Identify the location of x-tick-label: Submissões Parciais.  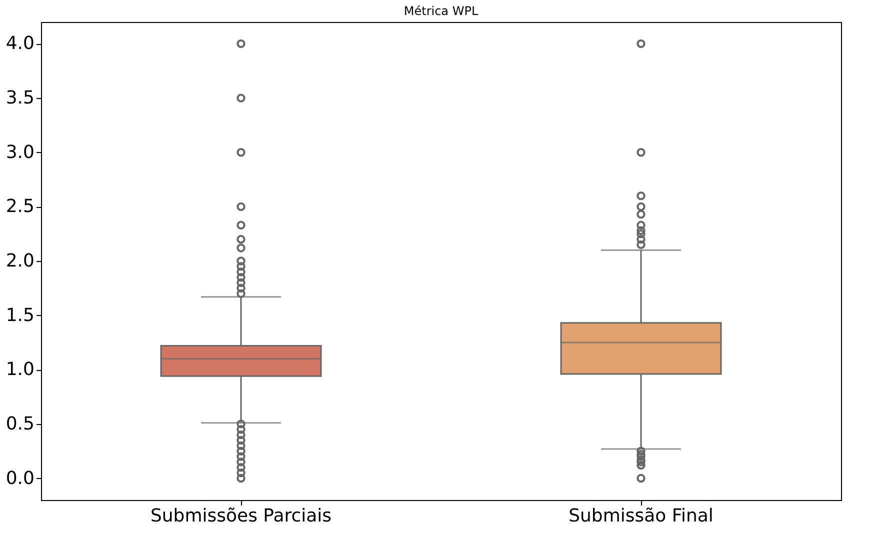
(241, 516).